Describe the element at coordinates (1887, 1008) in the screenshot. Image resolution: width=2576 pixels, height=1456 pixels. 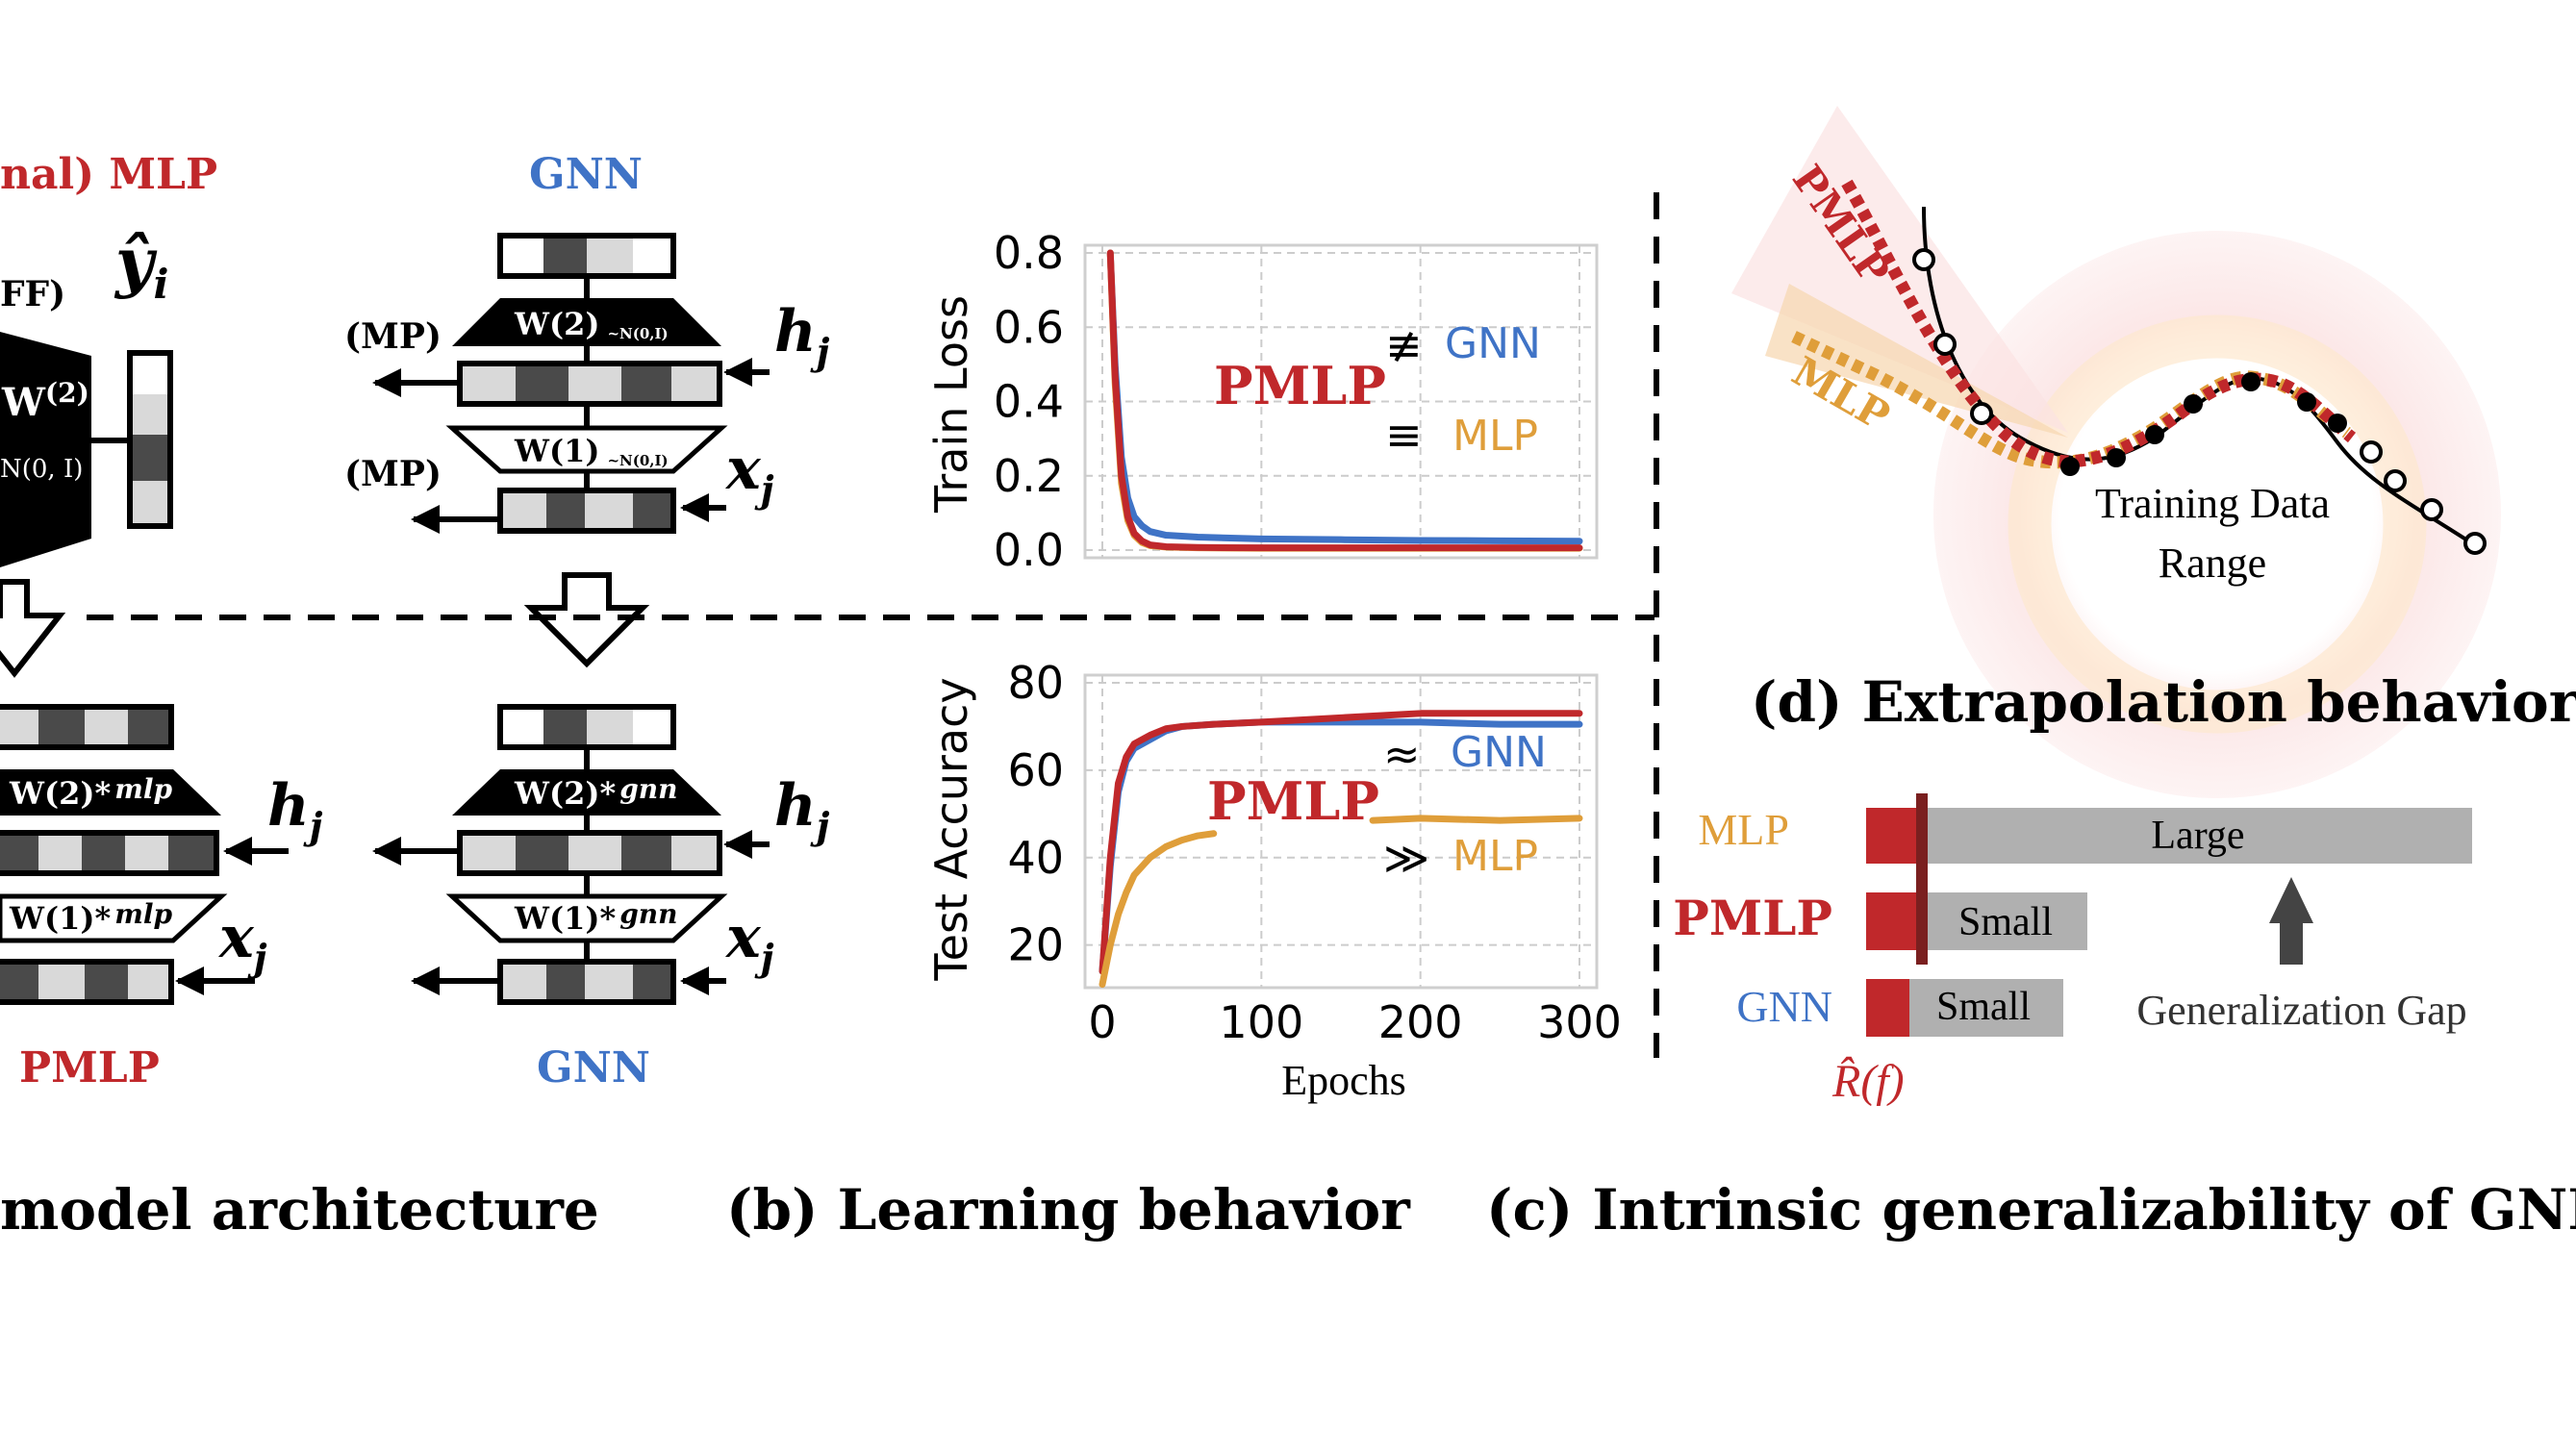
I see `gnn-risk-bar` at that location.